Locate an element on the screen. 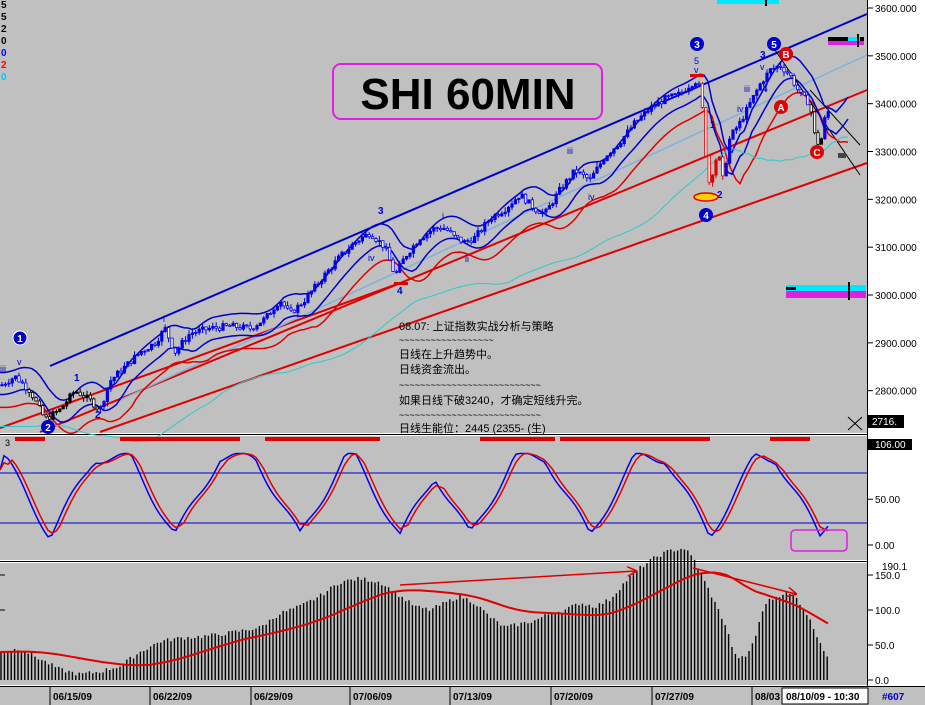 Image resolution: width=925 pixels, height=705 pixels. left-digit: 0 is located at coordinates (4, 77).